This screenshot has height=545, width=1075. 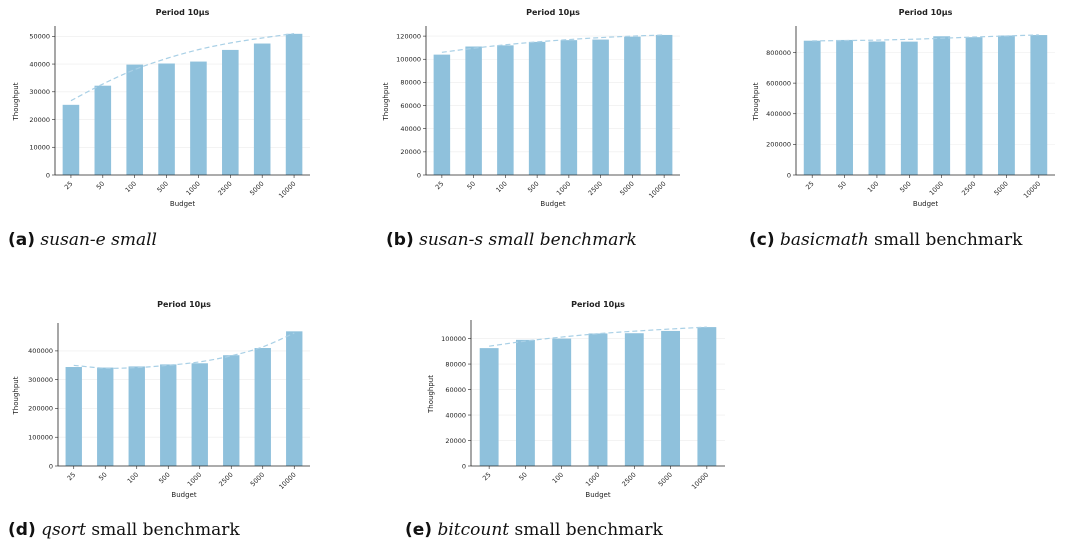 I want to click on caption-text: bitcount, so click(x=473, y=530).